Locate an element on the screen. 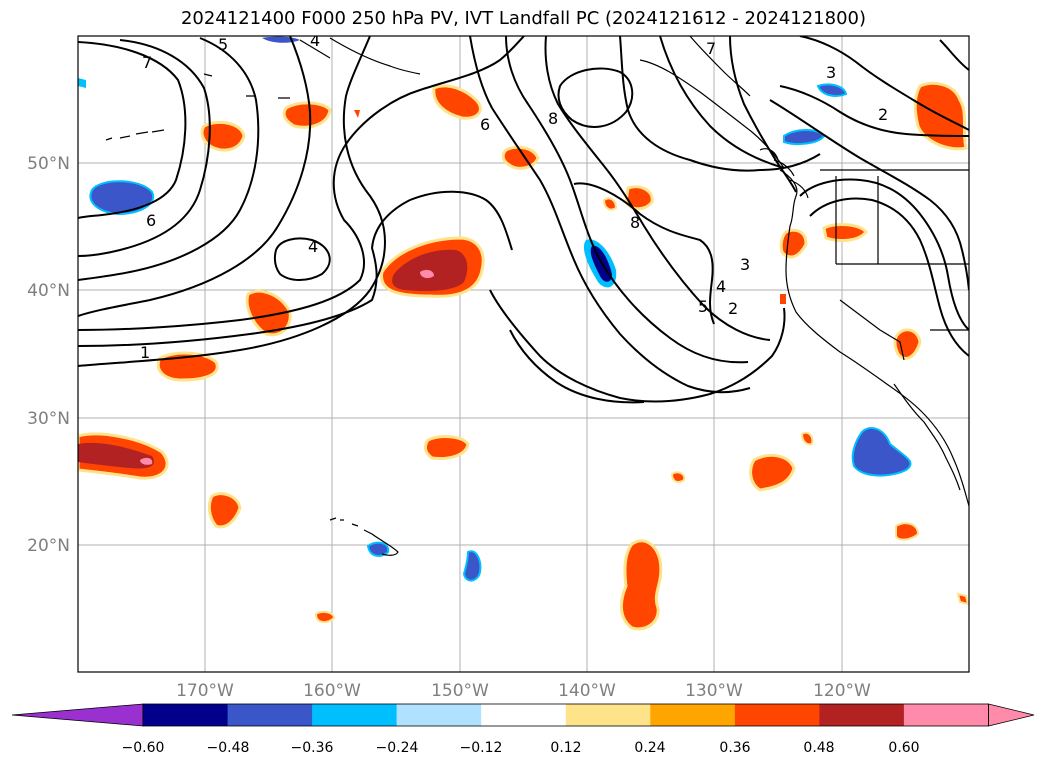 The image size is (1047, 765). lat-label: 50°N is located at coordinates (48, 164).